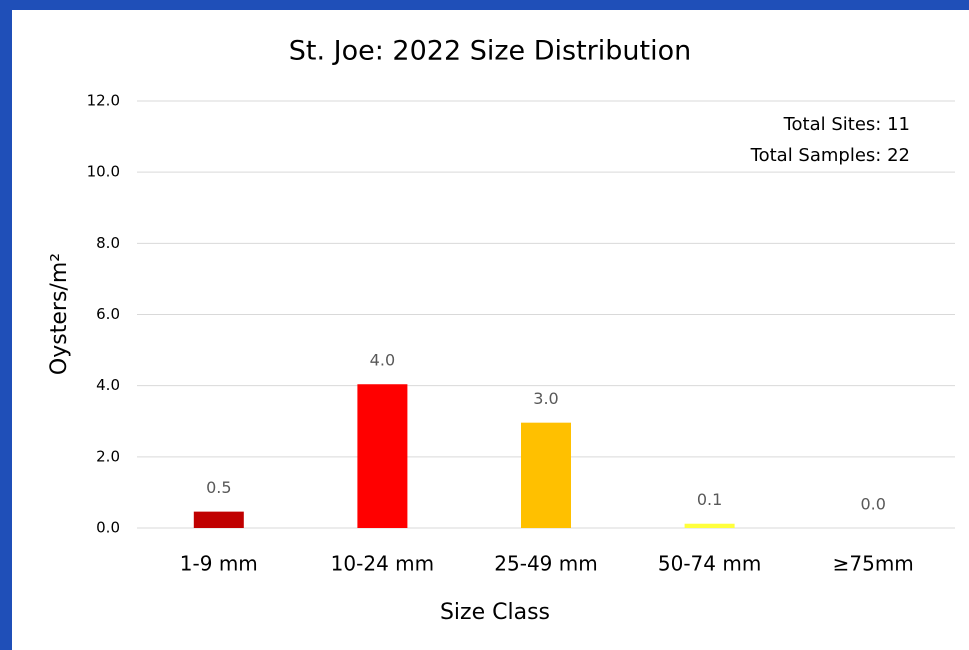 This screenshot has height=650, width=969. I want to click on y-tick-label: 2.0, so click(108, 456).